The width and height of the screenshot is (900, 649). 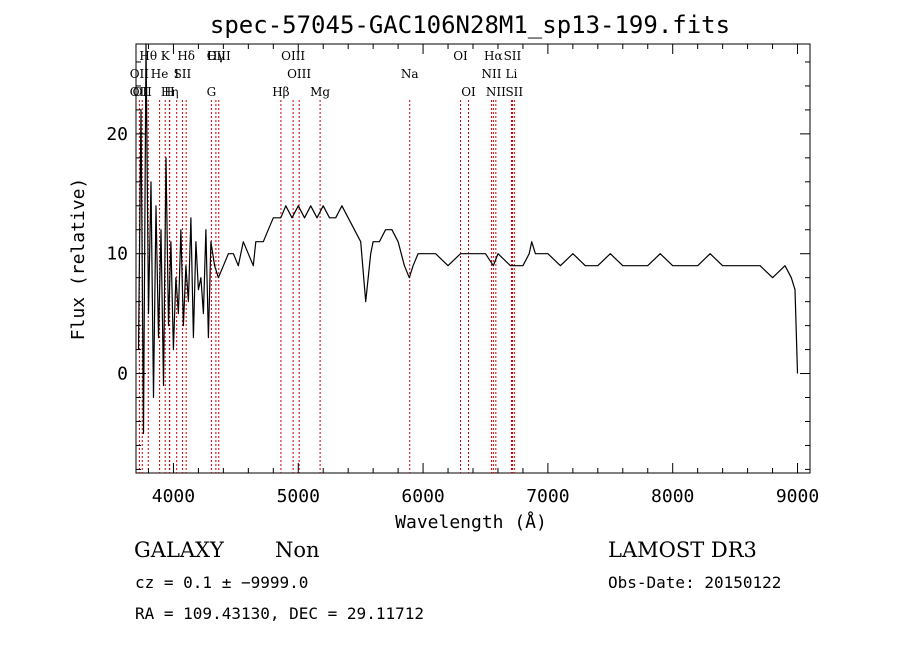 I want to click on x-tick-label-5: 9000, so click(x=797, y=496).